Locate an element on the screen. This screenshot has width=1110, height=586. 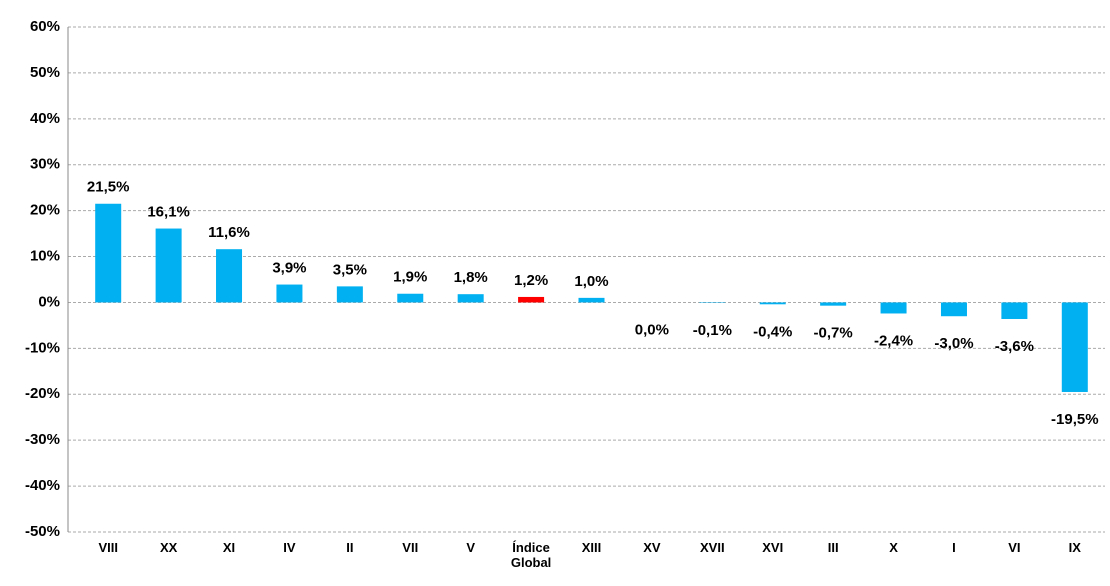
x-tick-label: V is located at coordinates (470, 547).